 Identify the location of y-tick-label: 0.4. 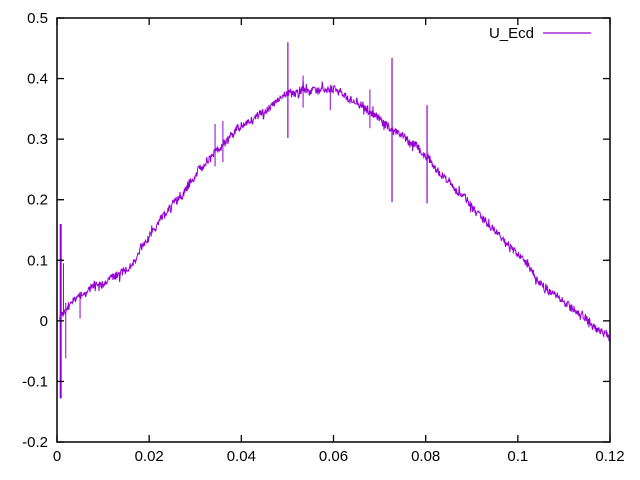
(37, 79).